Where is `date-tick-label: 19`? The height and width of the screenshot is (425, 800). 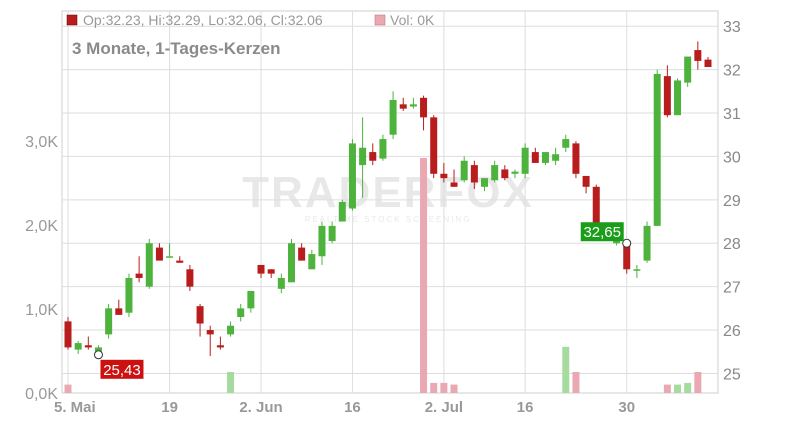
date-tick-label: 19 is located at coordinates (169, 407).